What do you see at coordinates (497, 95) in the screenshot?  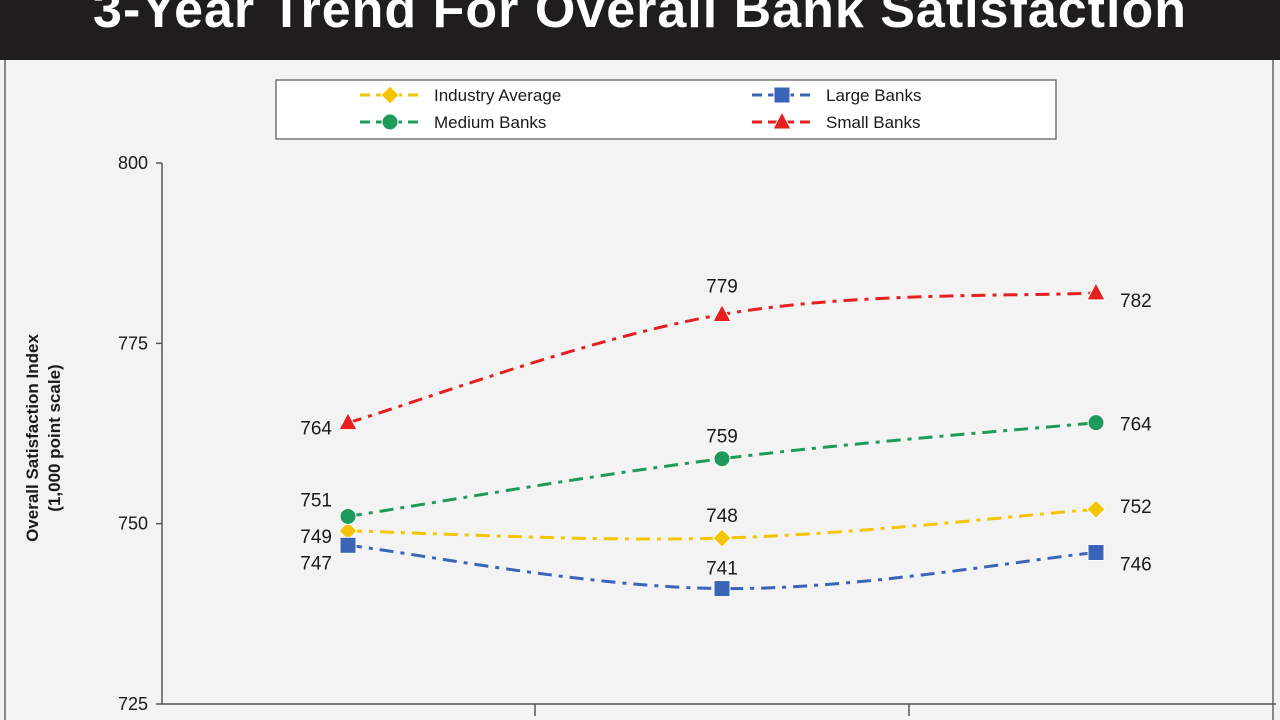 I see `legend-label-industry-average: Industry Average` at bounding box center [497, 95].